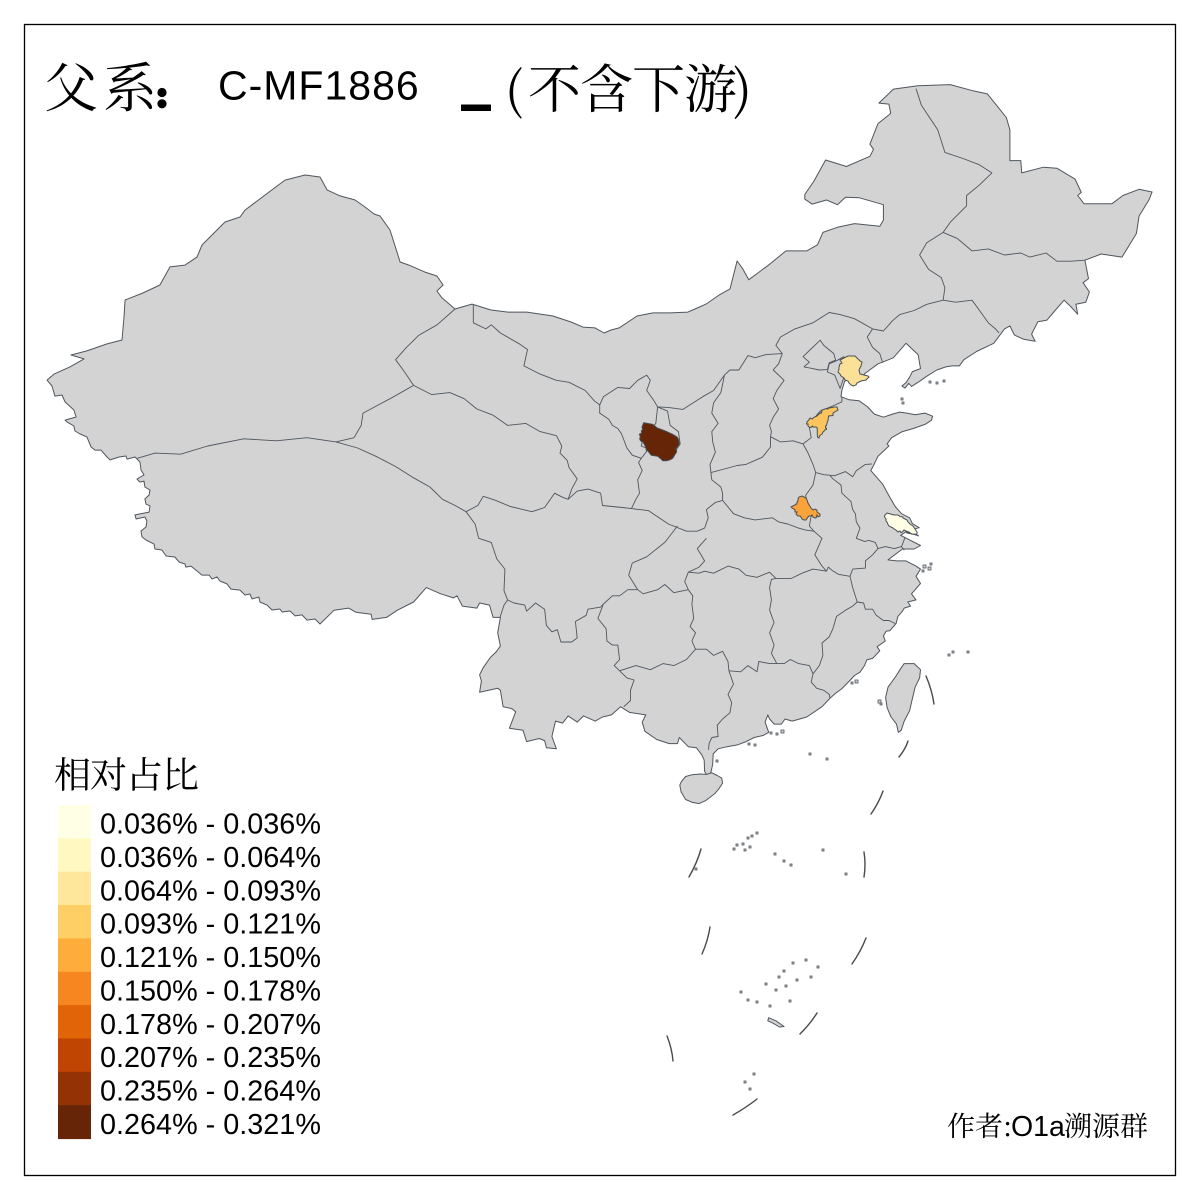  What do you see at coordinates (210, 1092) in the screenshot?
I see `svg-text: 0.235% - 0.264%` at bounding box center [210, 1092].